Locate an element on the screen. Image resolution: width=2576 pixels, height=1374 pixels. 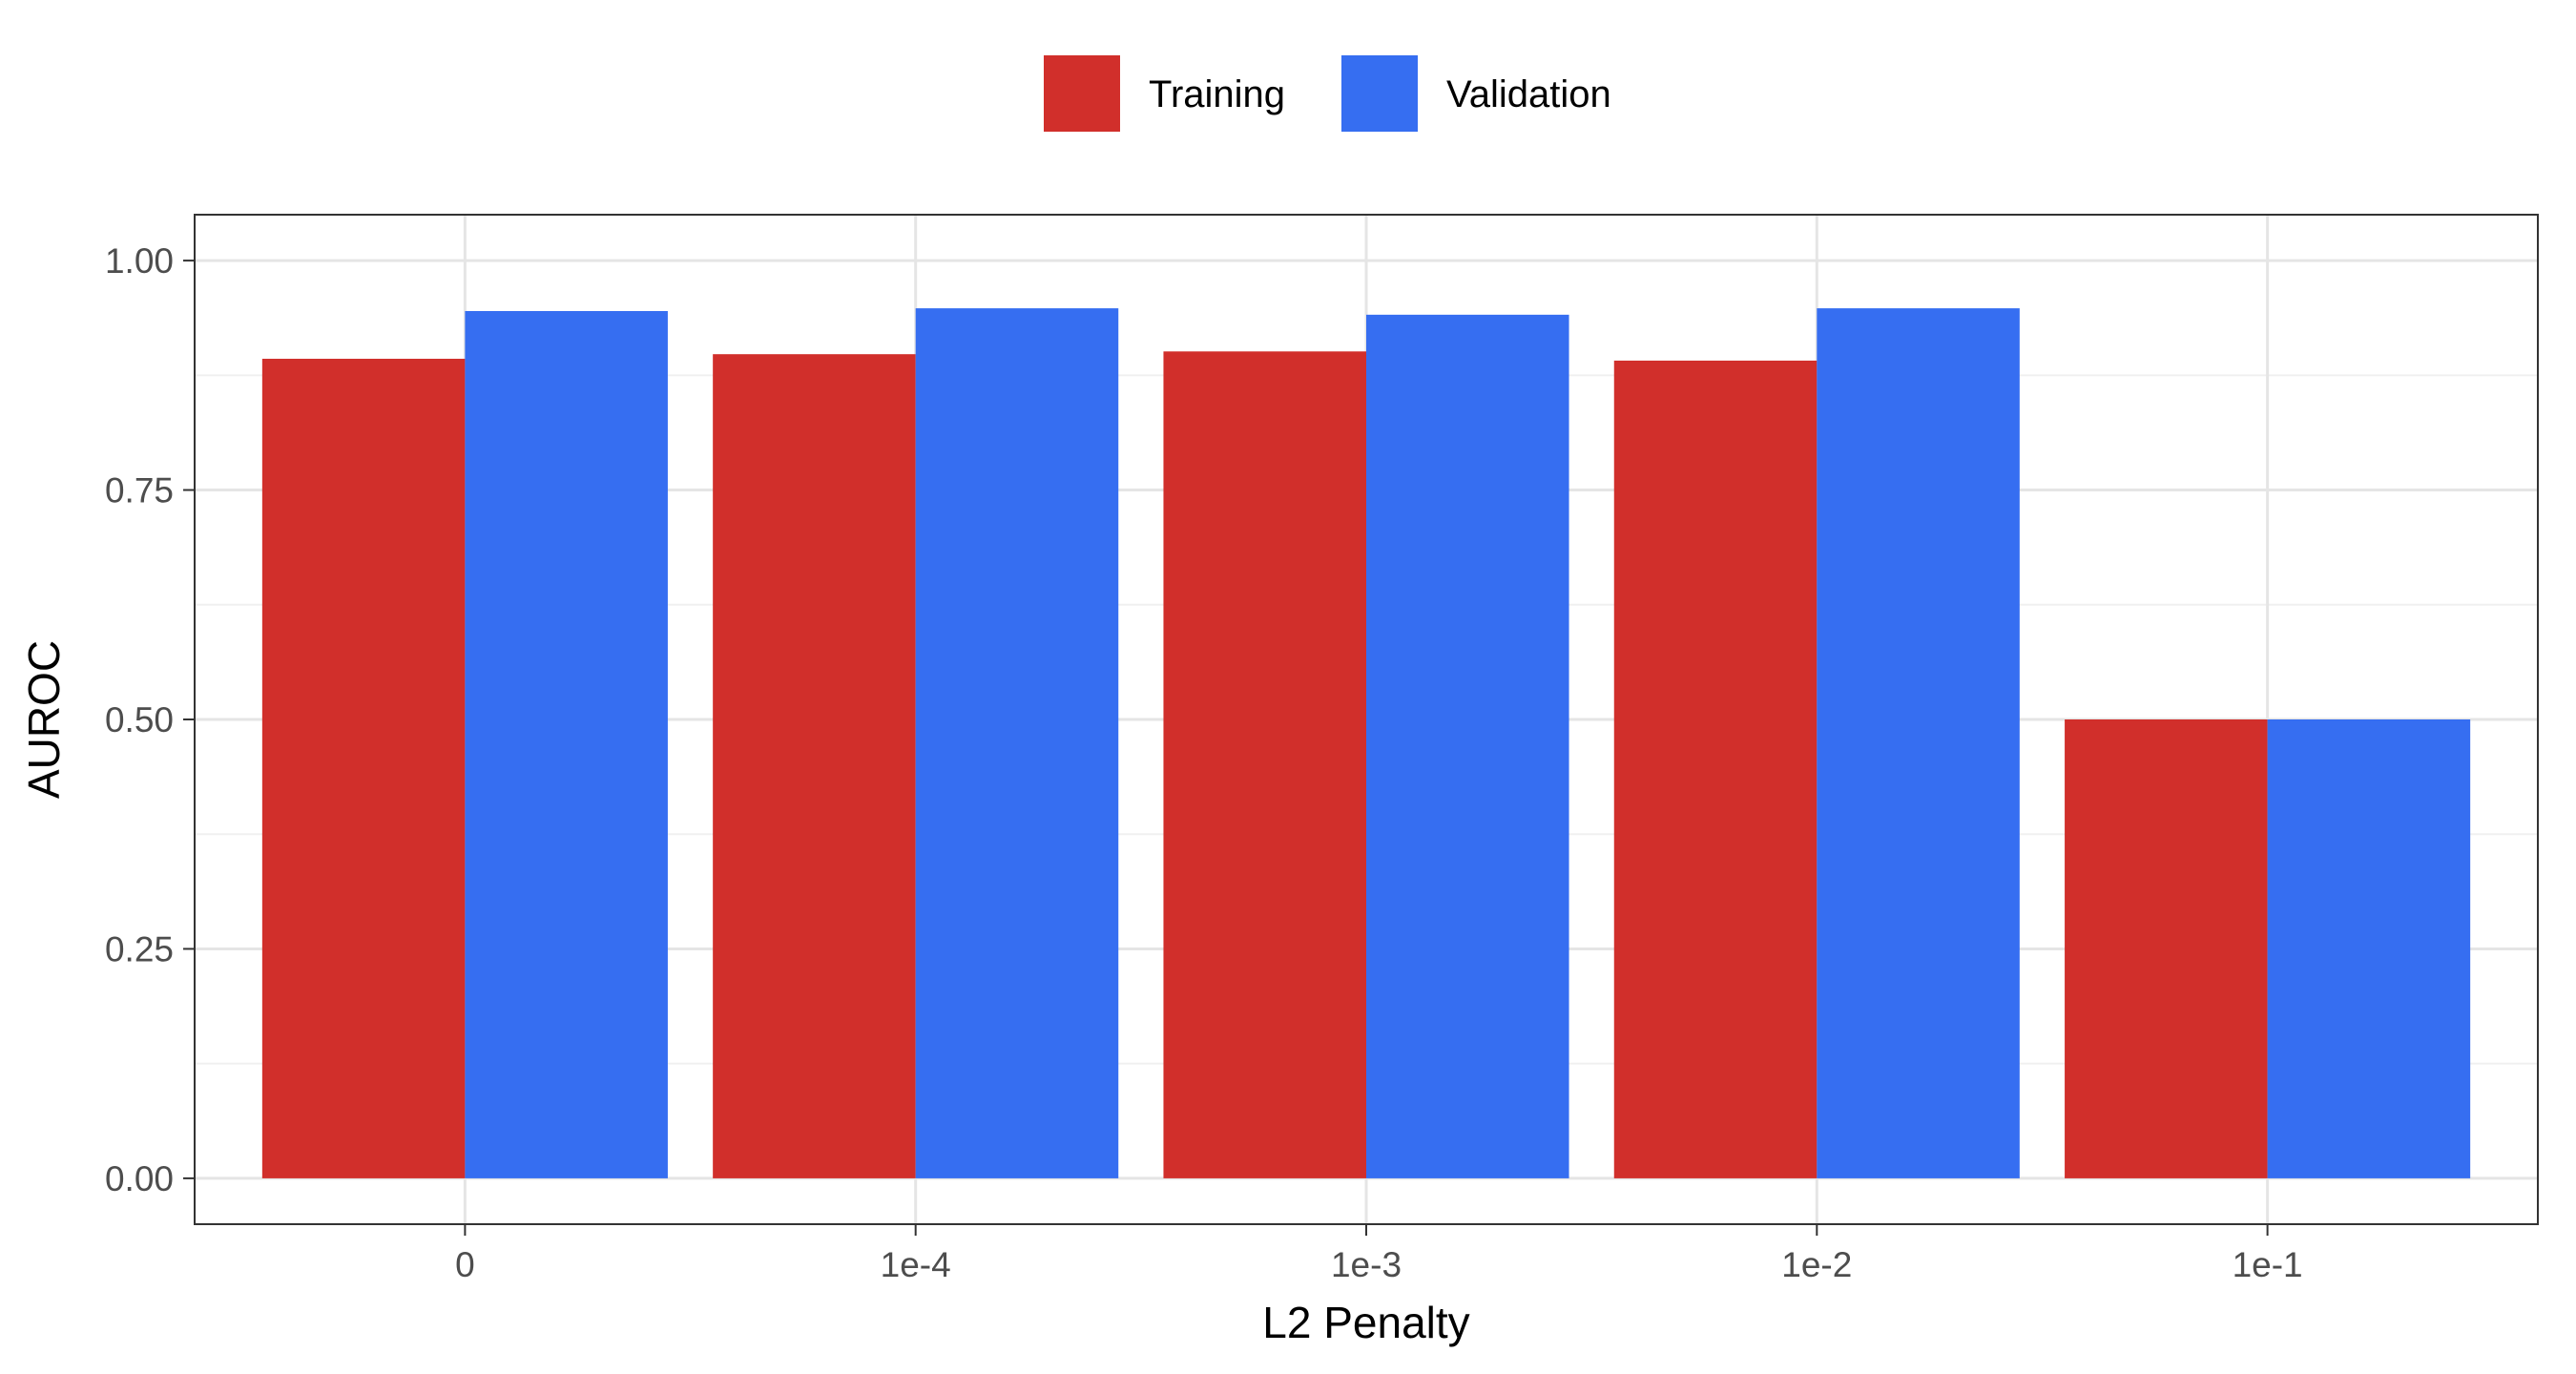
legend-label-validation: Validation is located at coordinates (1528, 94).